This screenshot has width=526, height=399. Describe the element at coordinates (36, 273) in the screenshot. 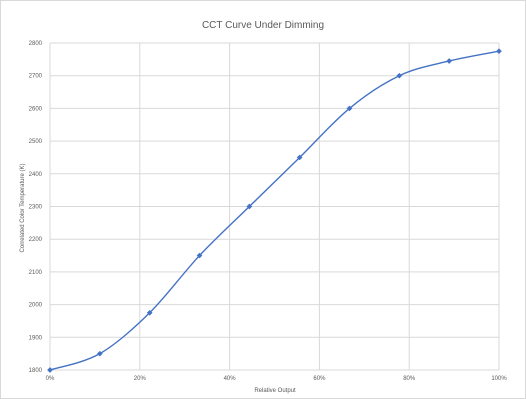

I see `y-tick-label: 2100` at that location.